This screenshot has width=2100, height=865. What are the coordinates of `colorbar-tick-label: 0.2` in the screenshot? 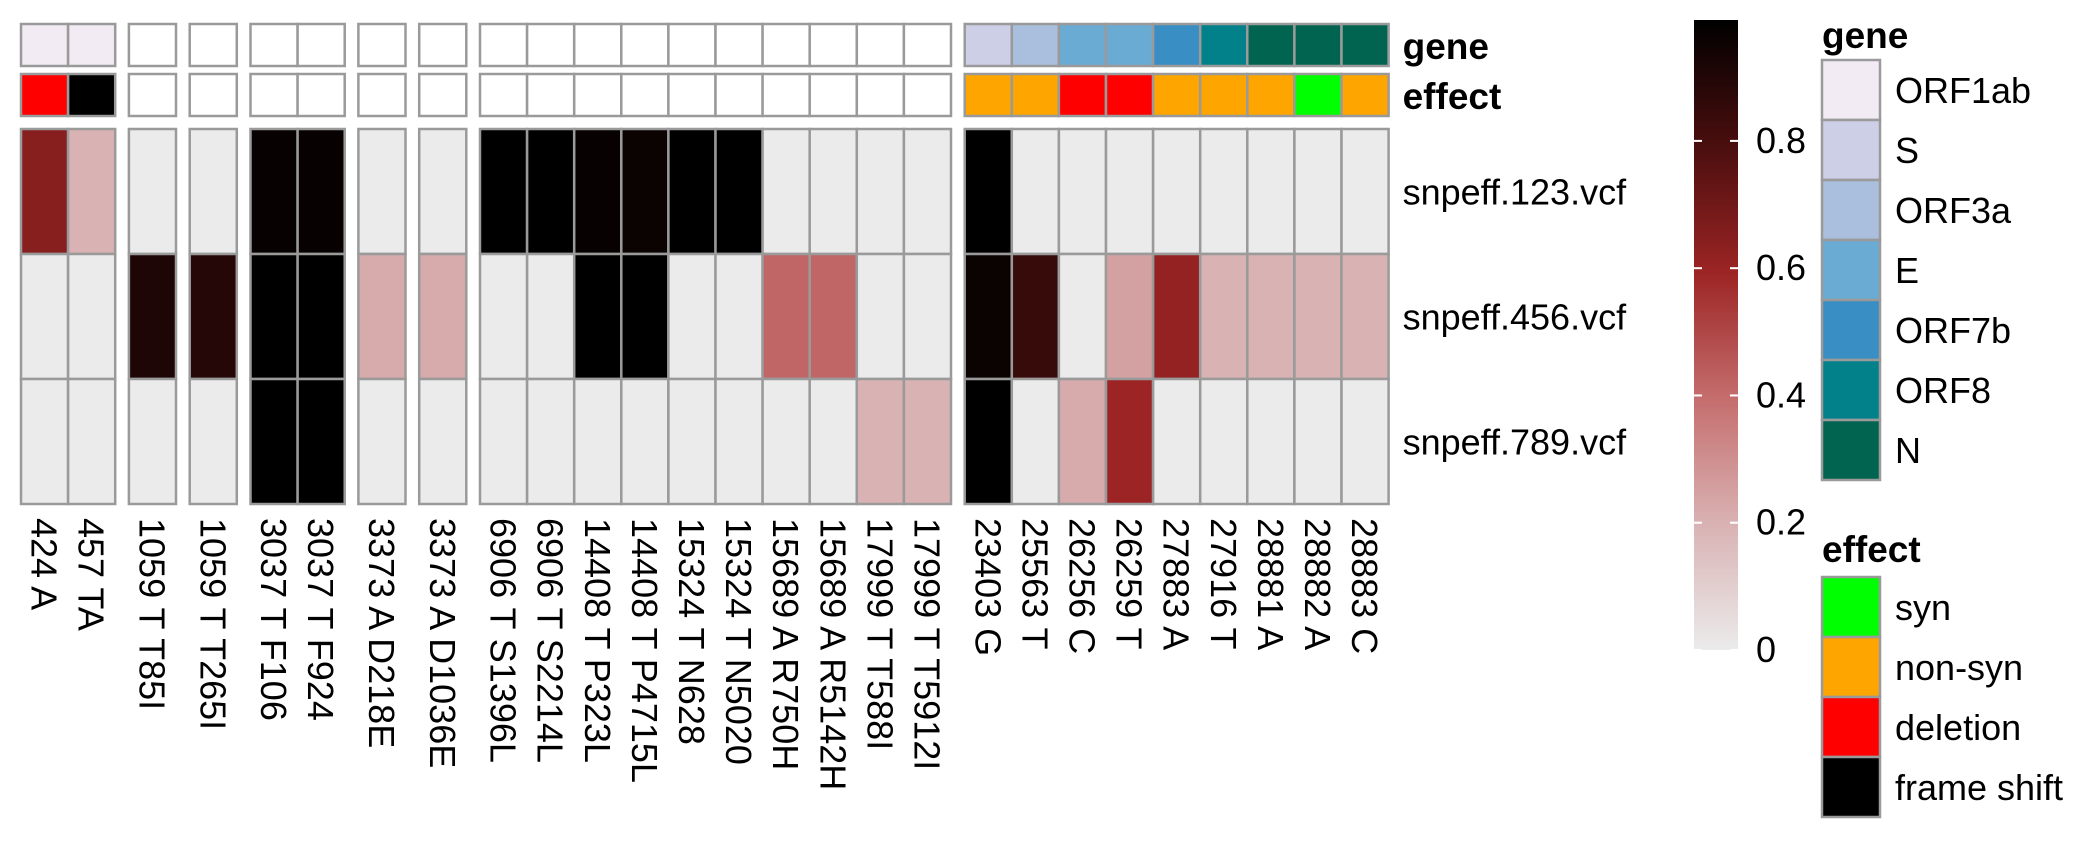 It's located at (1781, 522).